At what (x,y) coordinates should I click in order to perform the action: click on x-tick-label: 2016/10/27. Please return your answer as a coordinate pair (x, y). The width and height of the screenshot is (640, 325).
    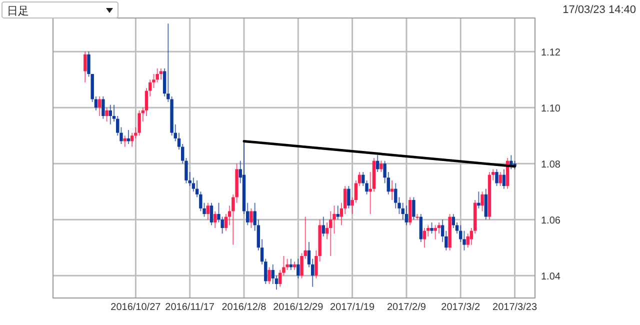
    Looking at the image, I should click on (136, 307).